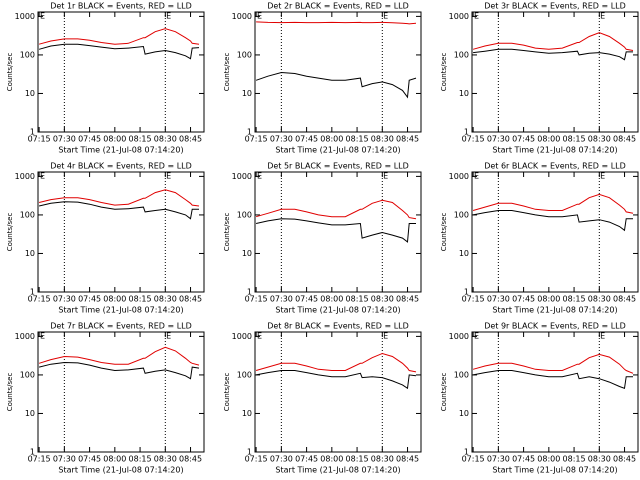 Image resolution: width=640 pixels, height=480 pixels. Describe the element at coordinates (121, 6) in the screenshot. I see `chart-title: Det 1r BLACK = Events, RED = LLD` at that location.